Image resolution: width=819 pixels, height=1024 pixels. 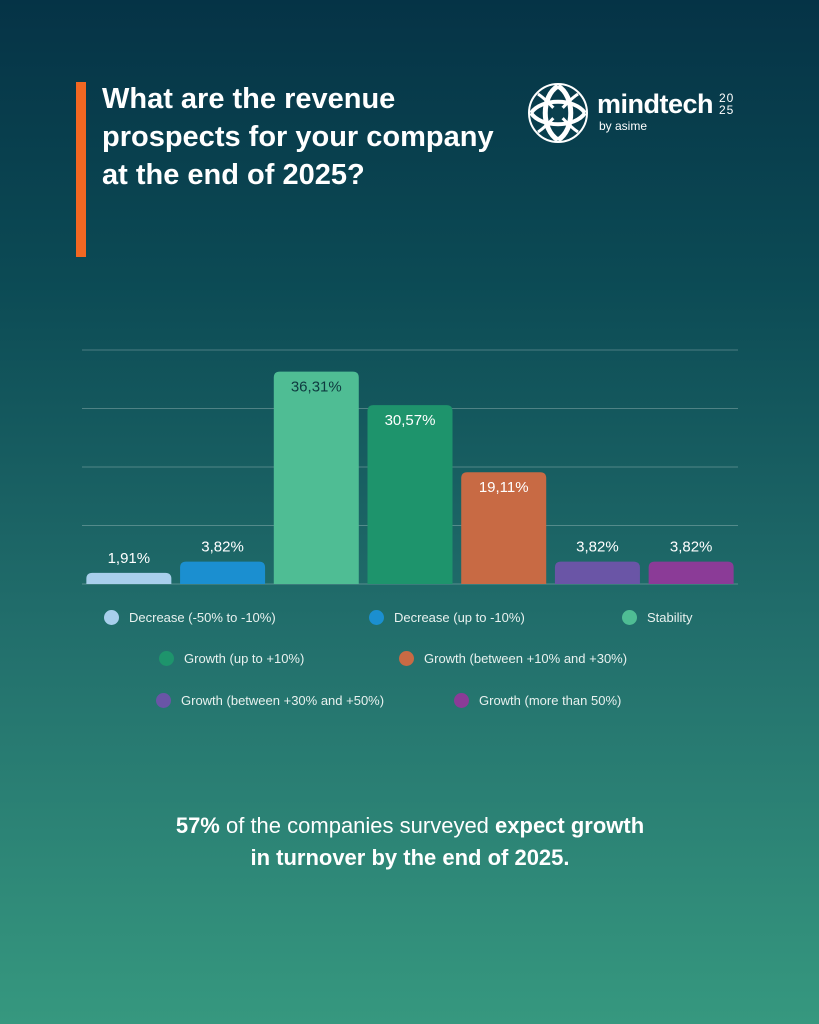 I want to click on logo-wordmark: mindtech, so click(x=655, y=104).